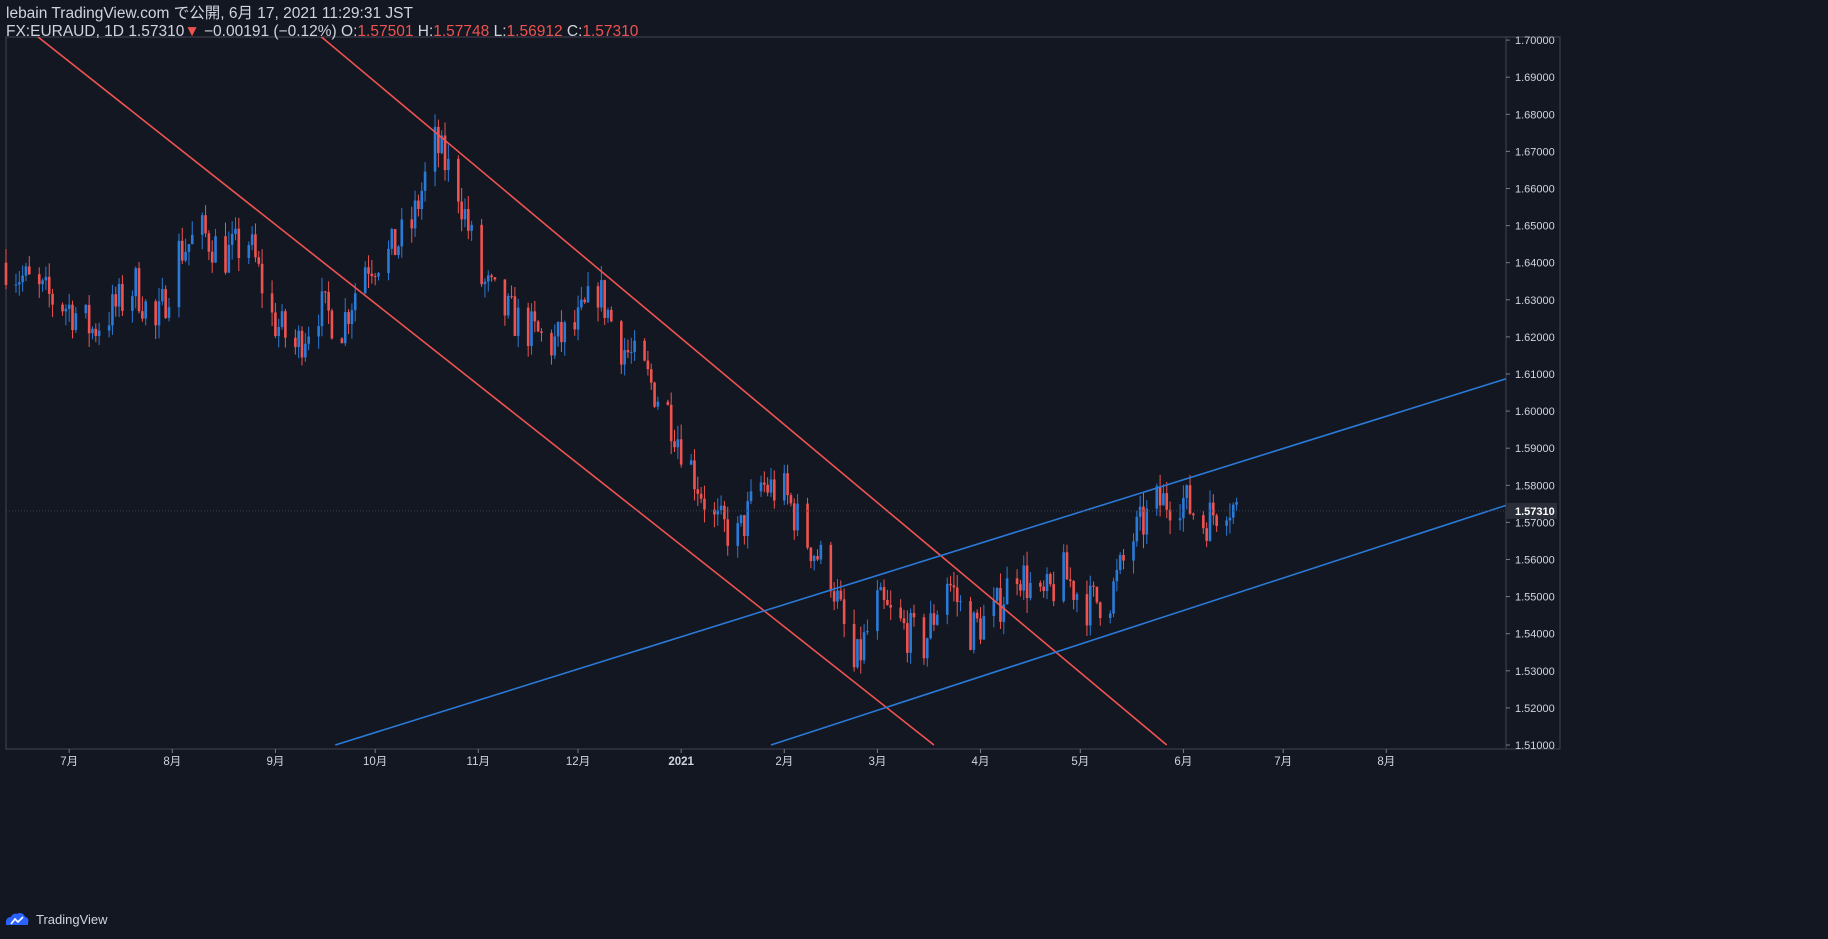 This screenshot has width=1828, height=939. What do you see at coordinates (65, 31) in the screenshot?
I see `symbol-name: FX:EURAUD, 1D` at bounding box center [65, 31].